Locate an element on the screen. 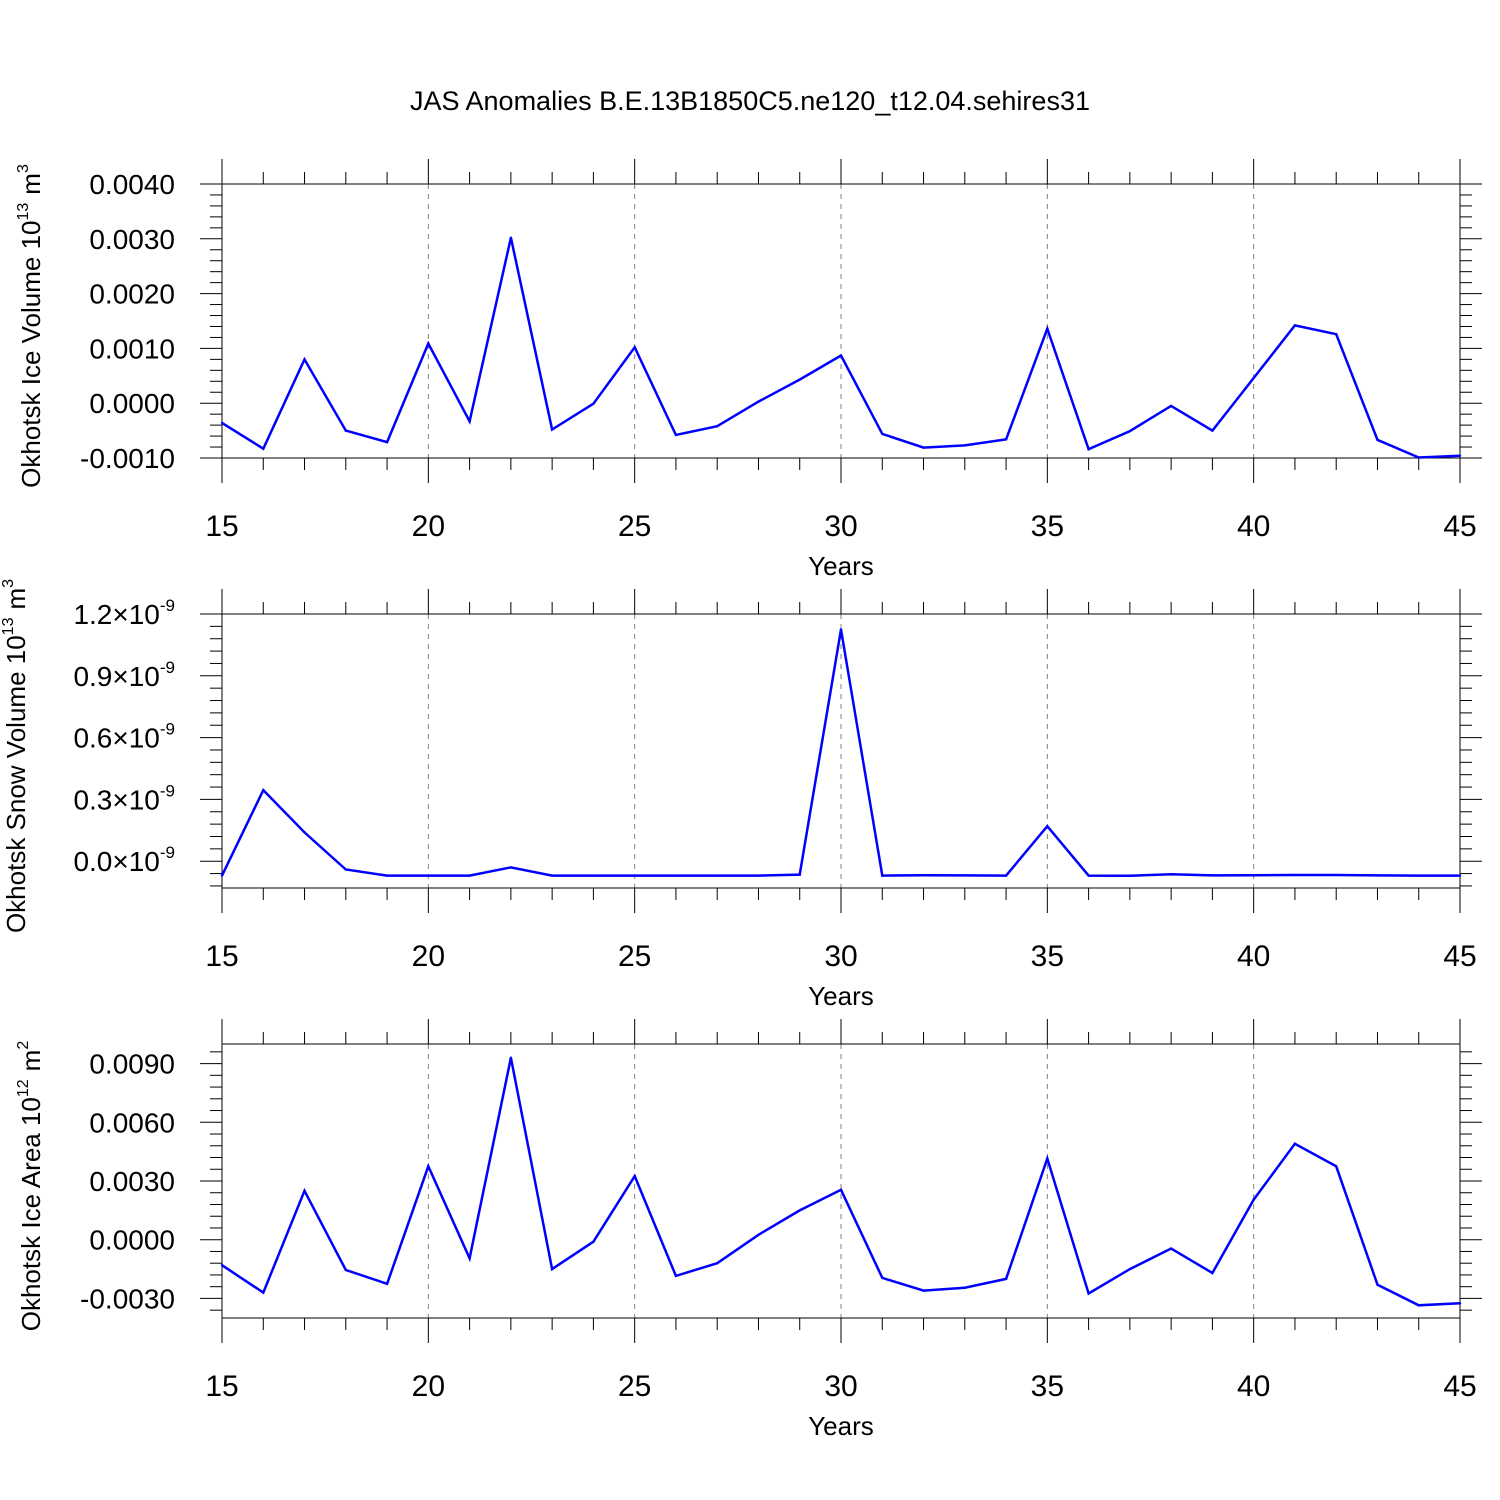 The height and width of the screenshot is (1500, 1500). y-tick-value: -0.0010 is located at coordinates (127, 458).